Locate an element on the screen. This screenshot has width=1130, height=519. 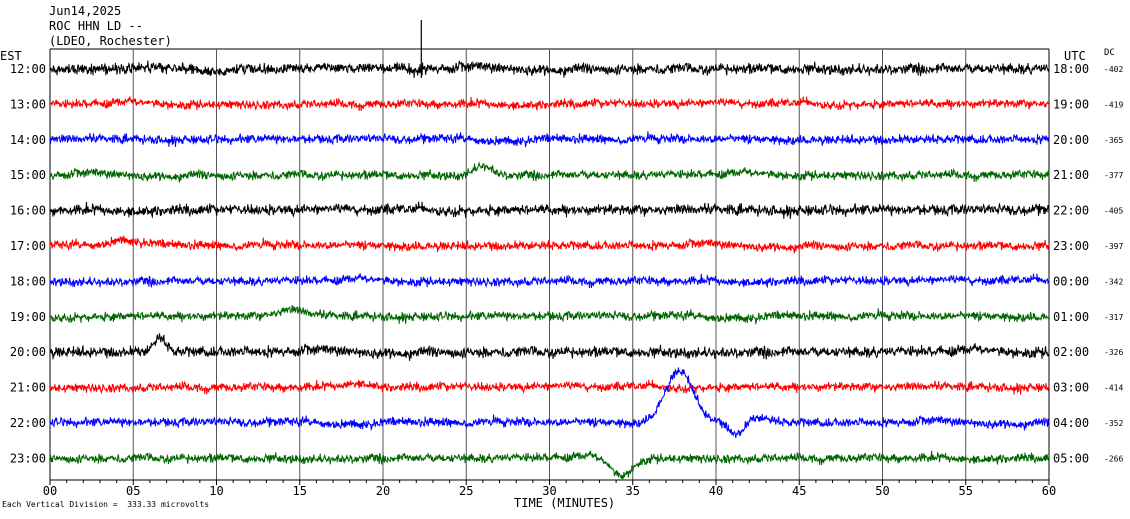
x-tick-label: 10 is located at coordinates (216, 491).